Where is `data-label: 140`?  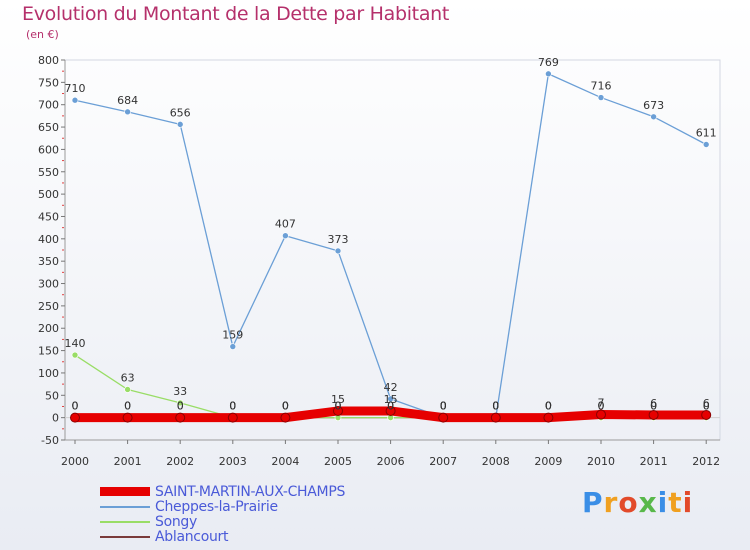
data-label: 140 is located at coordinates (75, 343).